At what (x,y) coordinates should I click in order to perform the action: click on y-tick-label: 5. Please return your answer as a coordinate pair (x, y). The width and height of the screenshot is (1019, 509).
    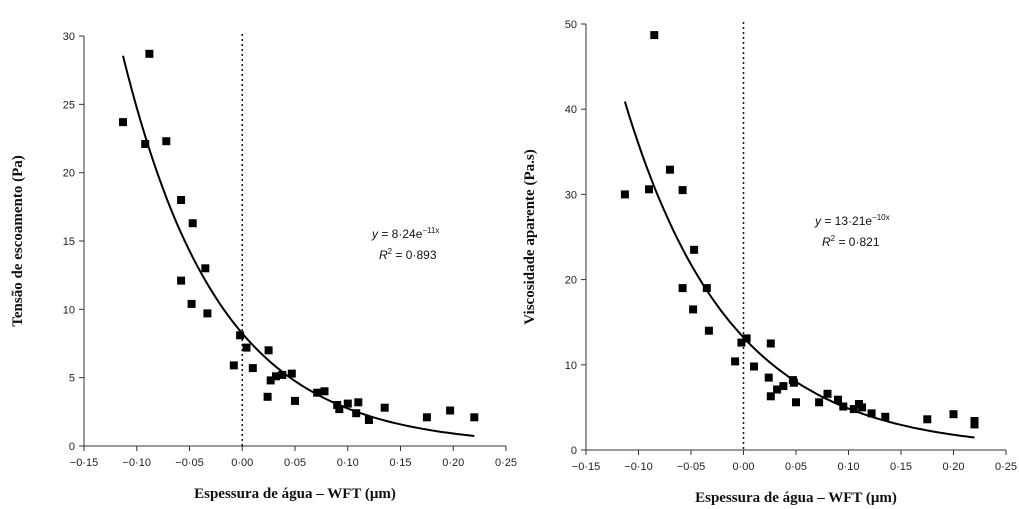
    Looking at the image, I should click on (72, 379).